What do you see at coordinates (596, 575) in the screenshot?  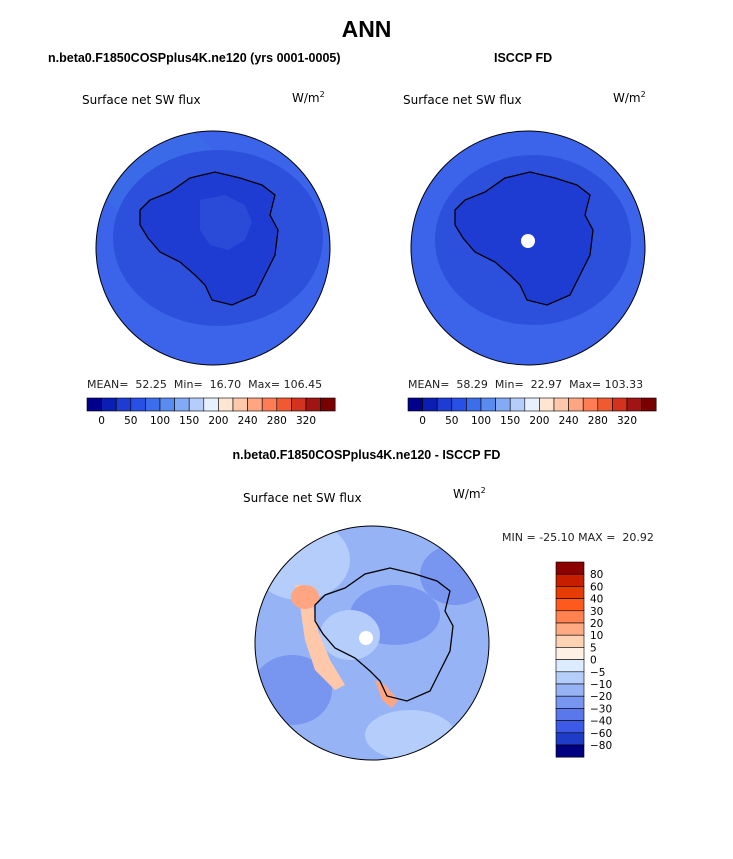 I see `colorbar-diff-tick-label: 80` at bounding box center [596, 575].